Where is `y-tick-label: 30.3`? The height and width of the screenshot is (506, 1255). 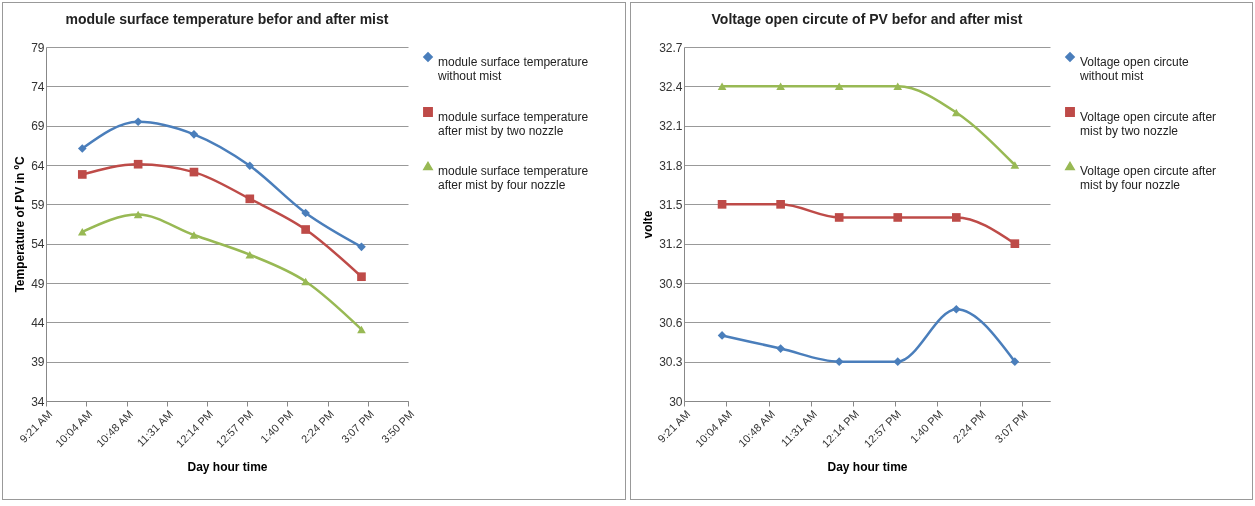
y-tick-label: 30.3 is located at coordinates (670, 362).